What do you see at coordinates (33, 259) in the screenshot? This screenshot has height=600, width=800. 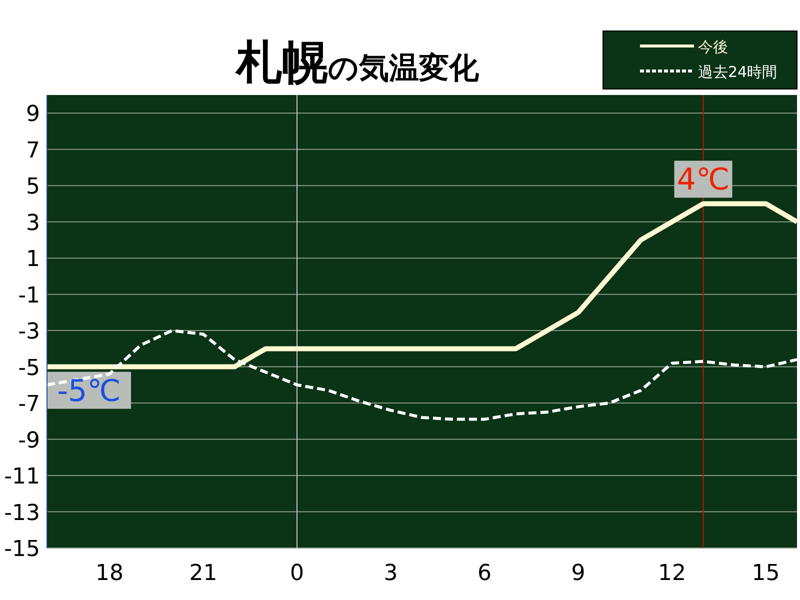 I see `y-tick-label: 1` at bounding box center [33, 259].